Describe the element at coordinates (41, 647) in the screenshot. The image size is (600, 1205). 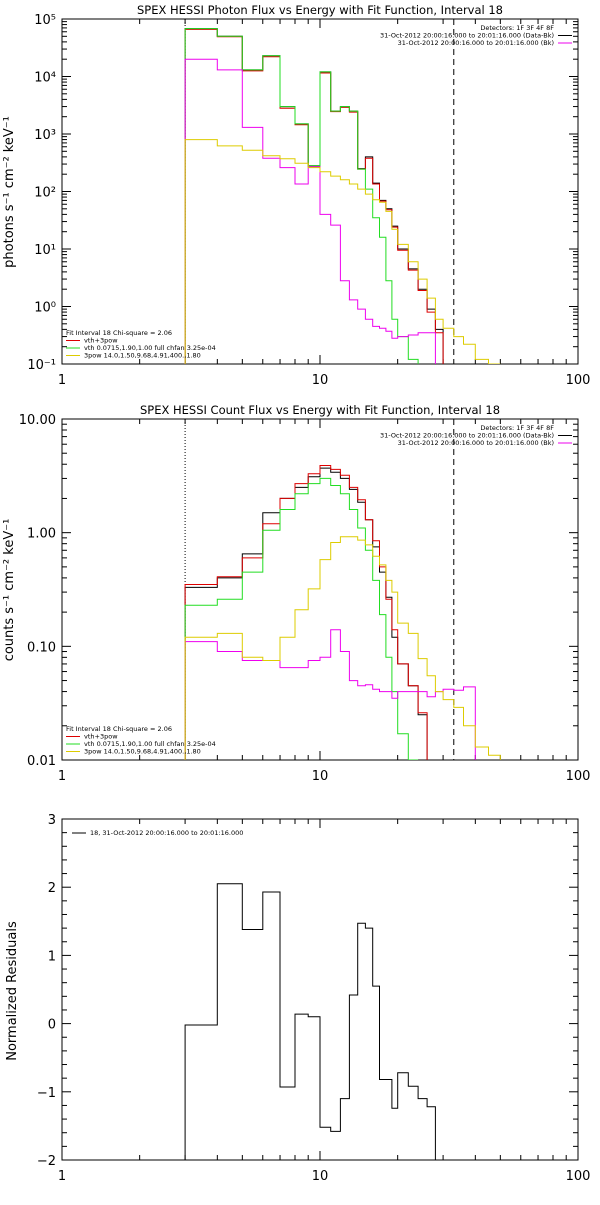
I see `y-tick-label: 0.10` at that location.